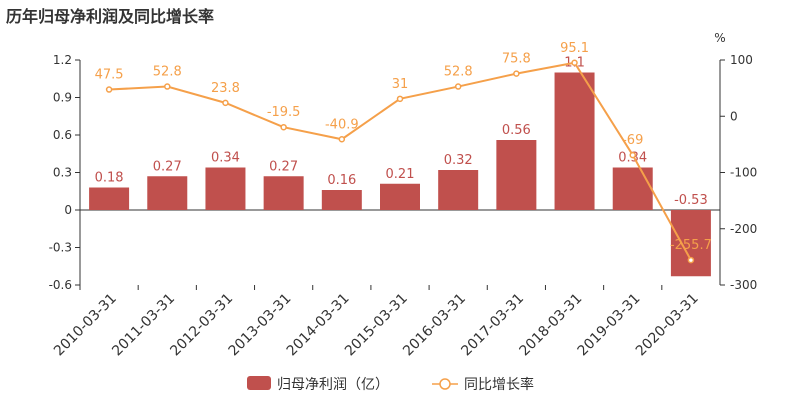 Image resolution: width=800 pixels, height=400 pixels. I want to click on legend-swatch-point, so click(445, 384).